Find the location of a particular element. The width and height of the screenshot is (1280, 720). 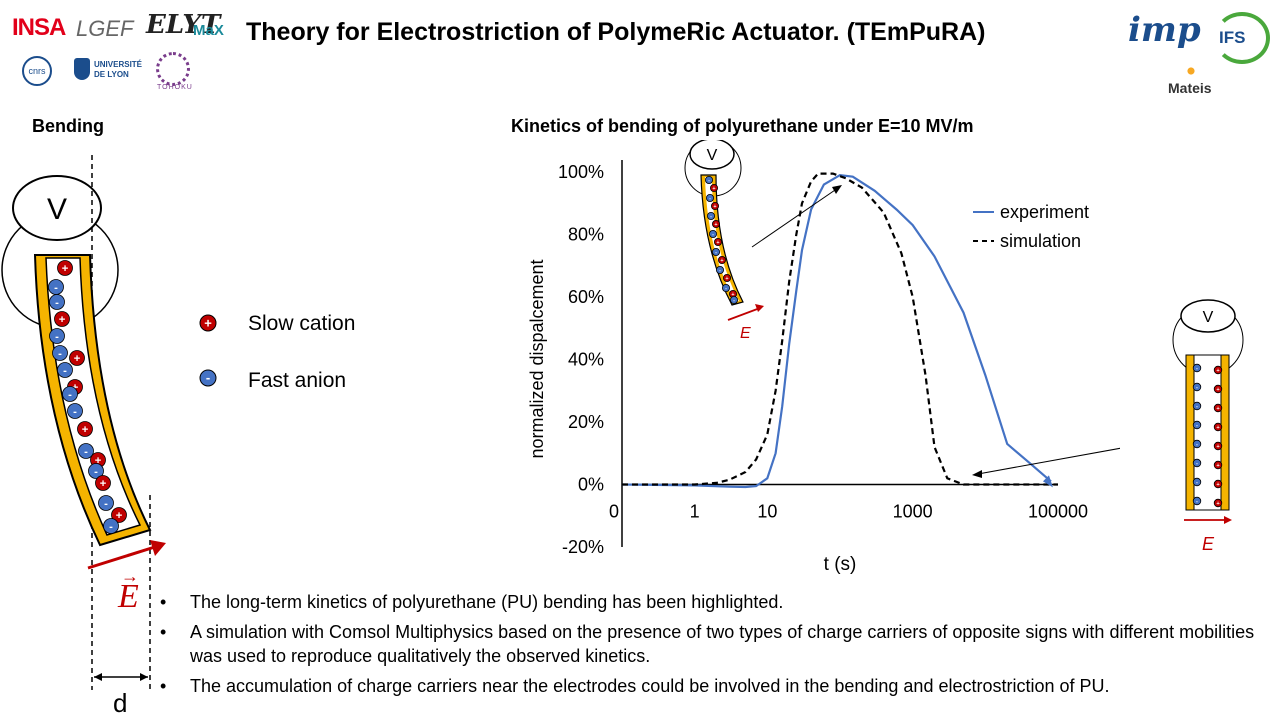

anion-legend-icon: - is located at coordinates (208, 378).